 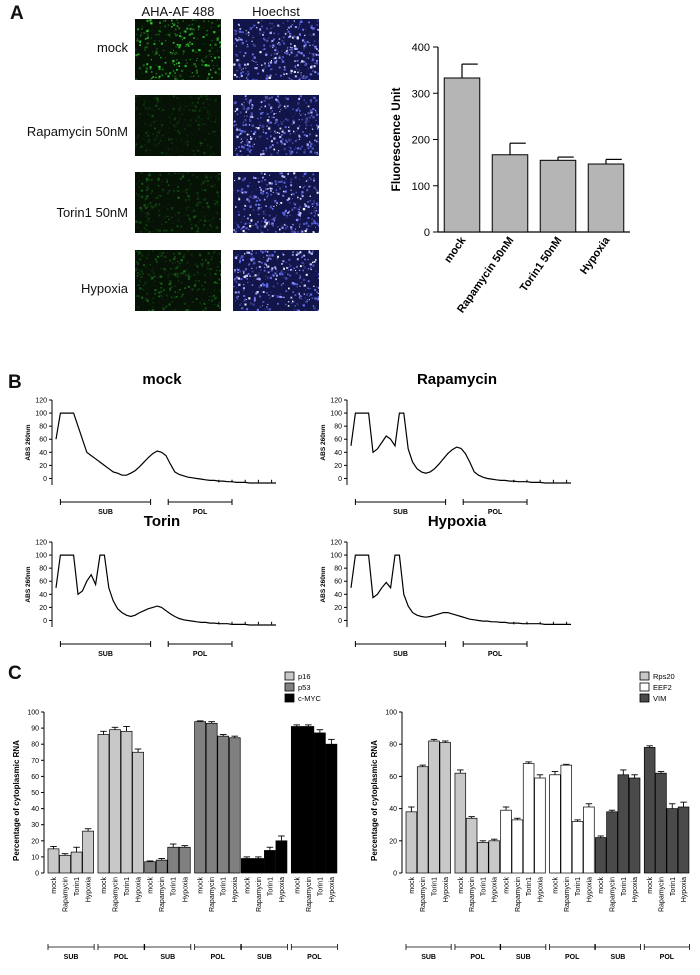 What do you see at coordinates (421, 187) in the screenshot?
I see `y-tick-label: 100` at bounding box center [421, 187].